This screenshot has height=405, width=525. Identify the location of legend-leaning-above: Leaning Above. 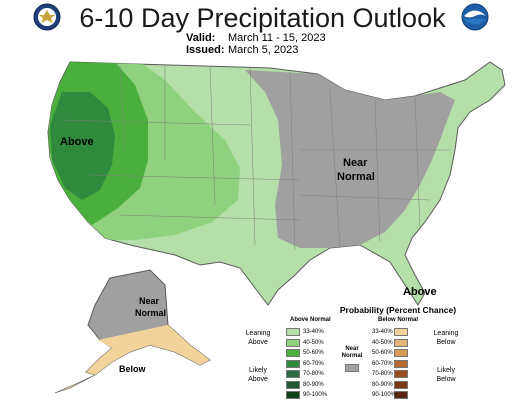
(258, 338).